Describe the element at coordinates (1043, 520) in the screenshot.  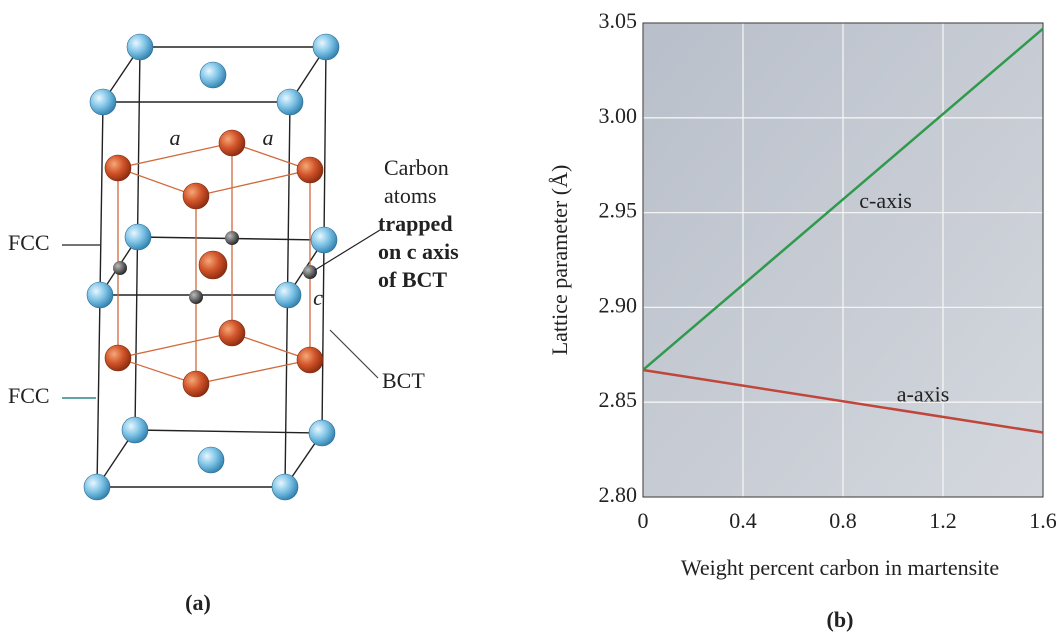
I see `x-tick-label: 1.6` at that location.